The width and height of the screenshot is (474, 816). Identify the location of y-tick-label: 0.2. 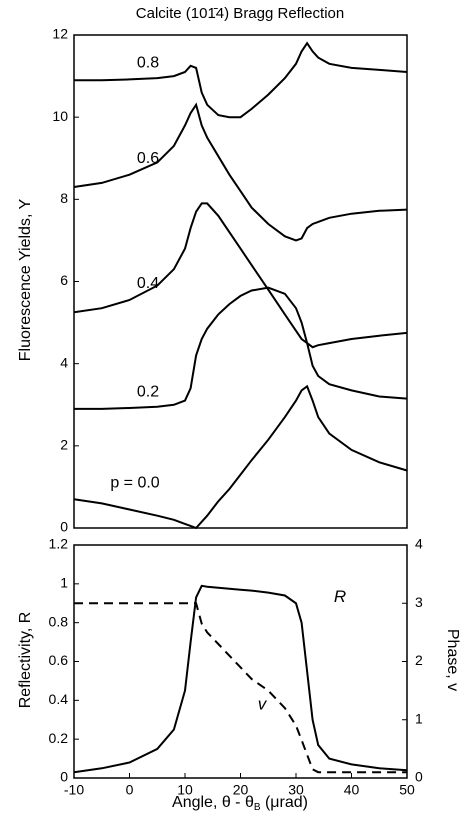
(59, 738).